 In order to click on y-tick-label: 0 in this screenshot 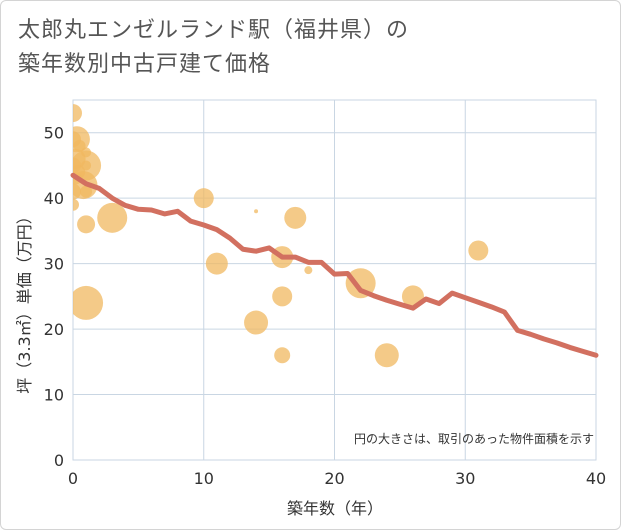, I will do `click(59, 460)`.